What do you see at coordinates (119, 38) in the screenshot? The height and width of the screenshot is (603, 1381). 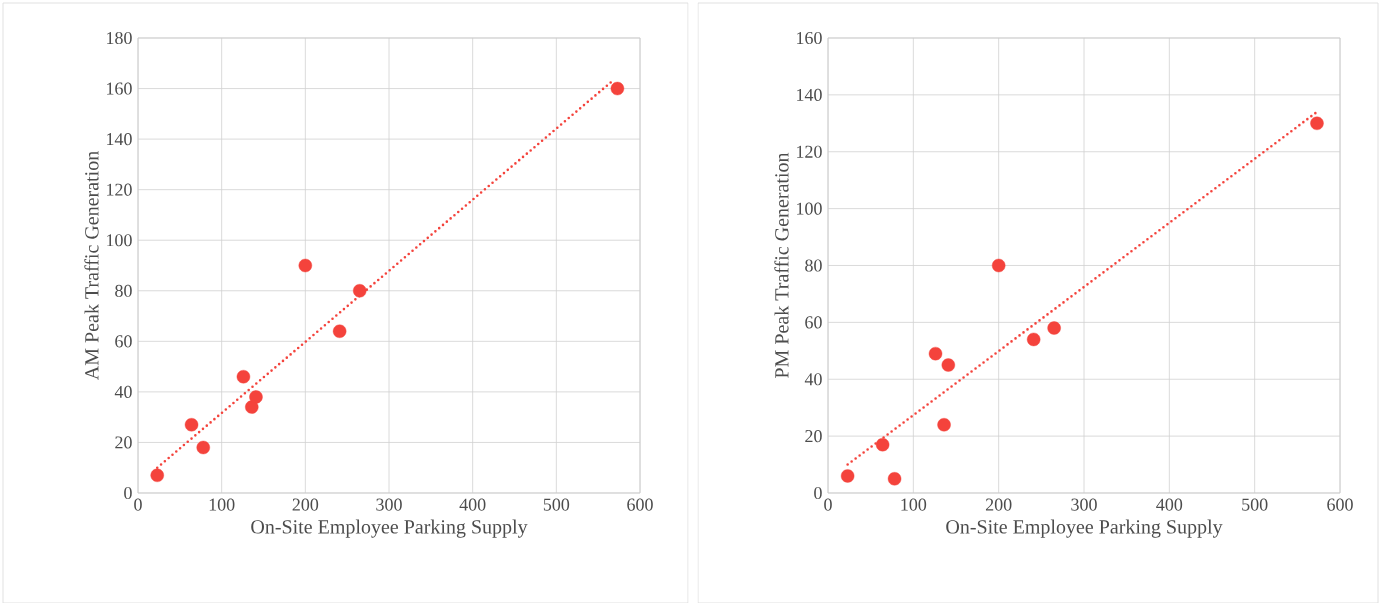 I see `y-tick-label: 180` at bounding box center [119, 38].